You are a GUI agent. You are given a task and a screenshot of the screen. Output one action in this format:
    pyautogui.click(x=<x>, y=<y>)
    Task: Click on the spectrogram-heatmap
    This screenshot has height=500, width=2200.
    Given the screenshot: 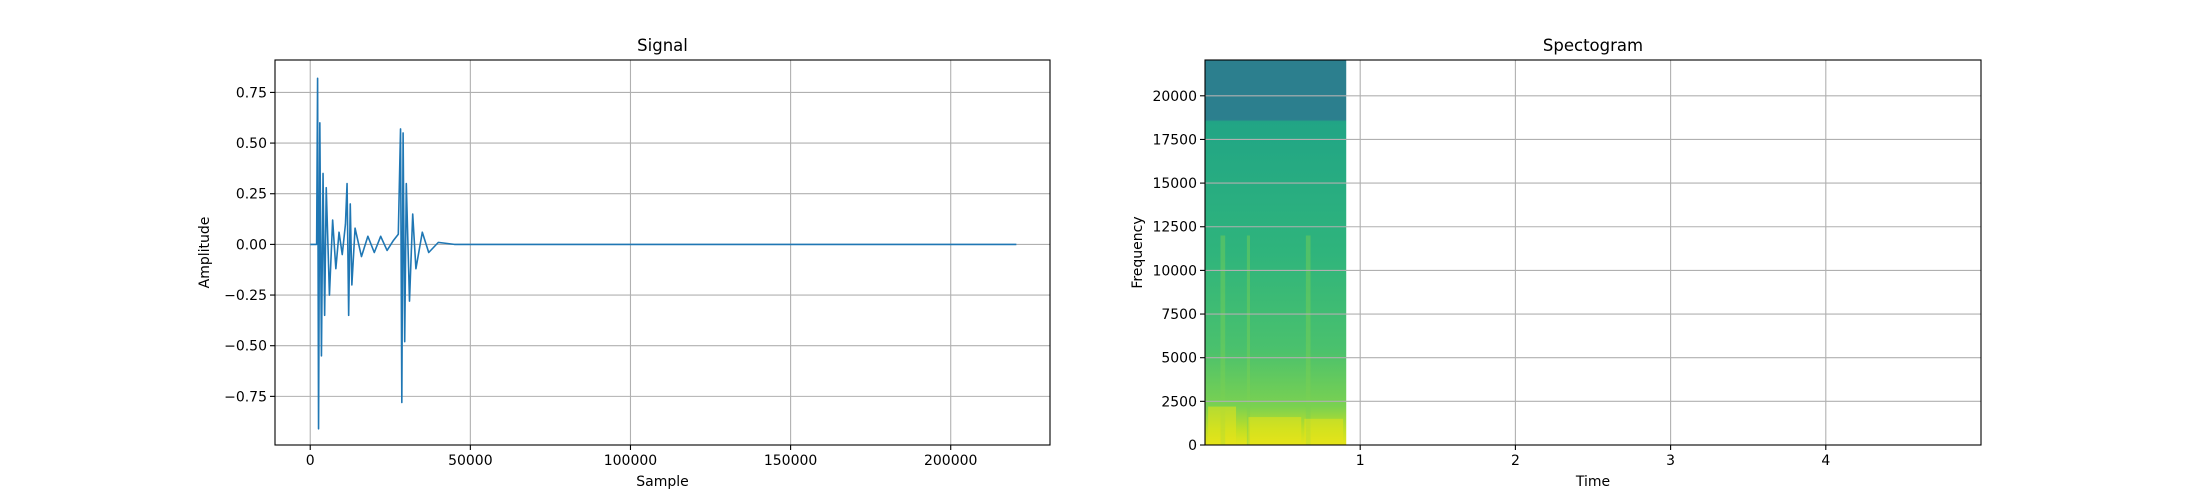 What is the action you would take?
    pyautogui.click(x=1276, y=252)
    